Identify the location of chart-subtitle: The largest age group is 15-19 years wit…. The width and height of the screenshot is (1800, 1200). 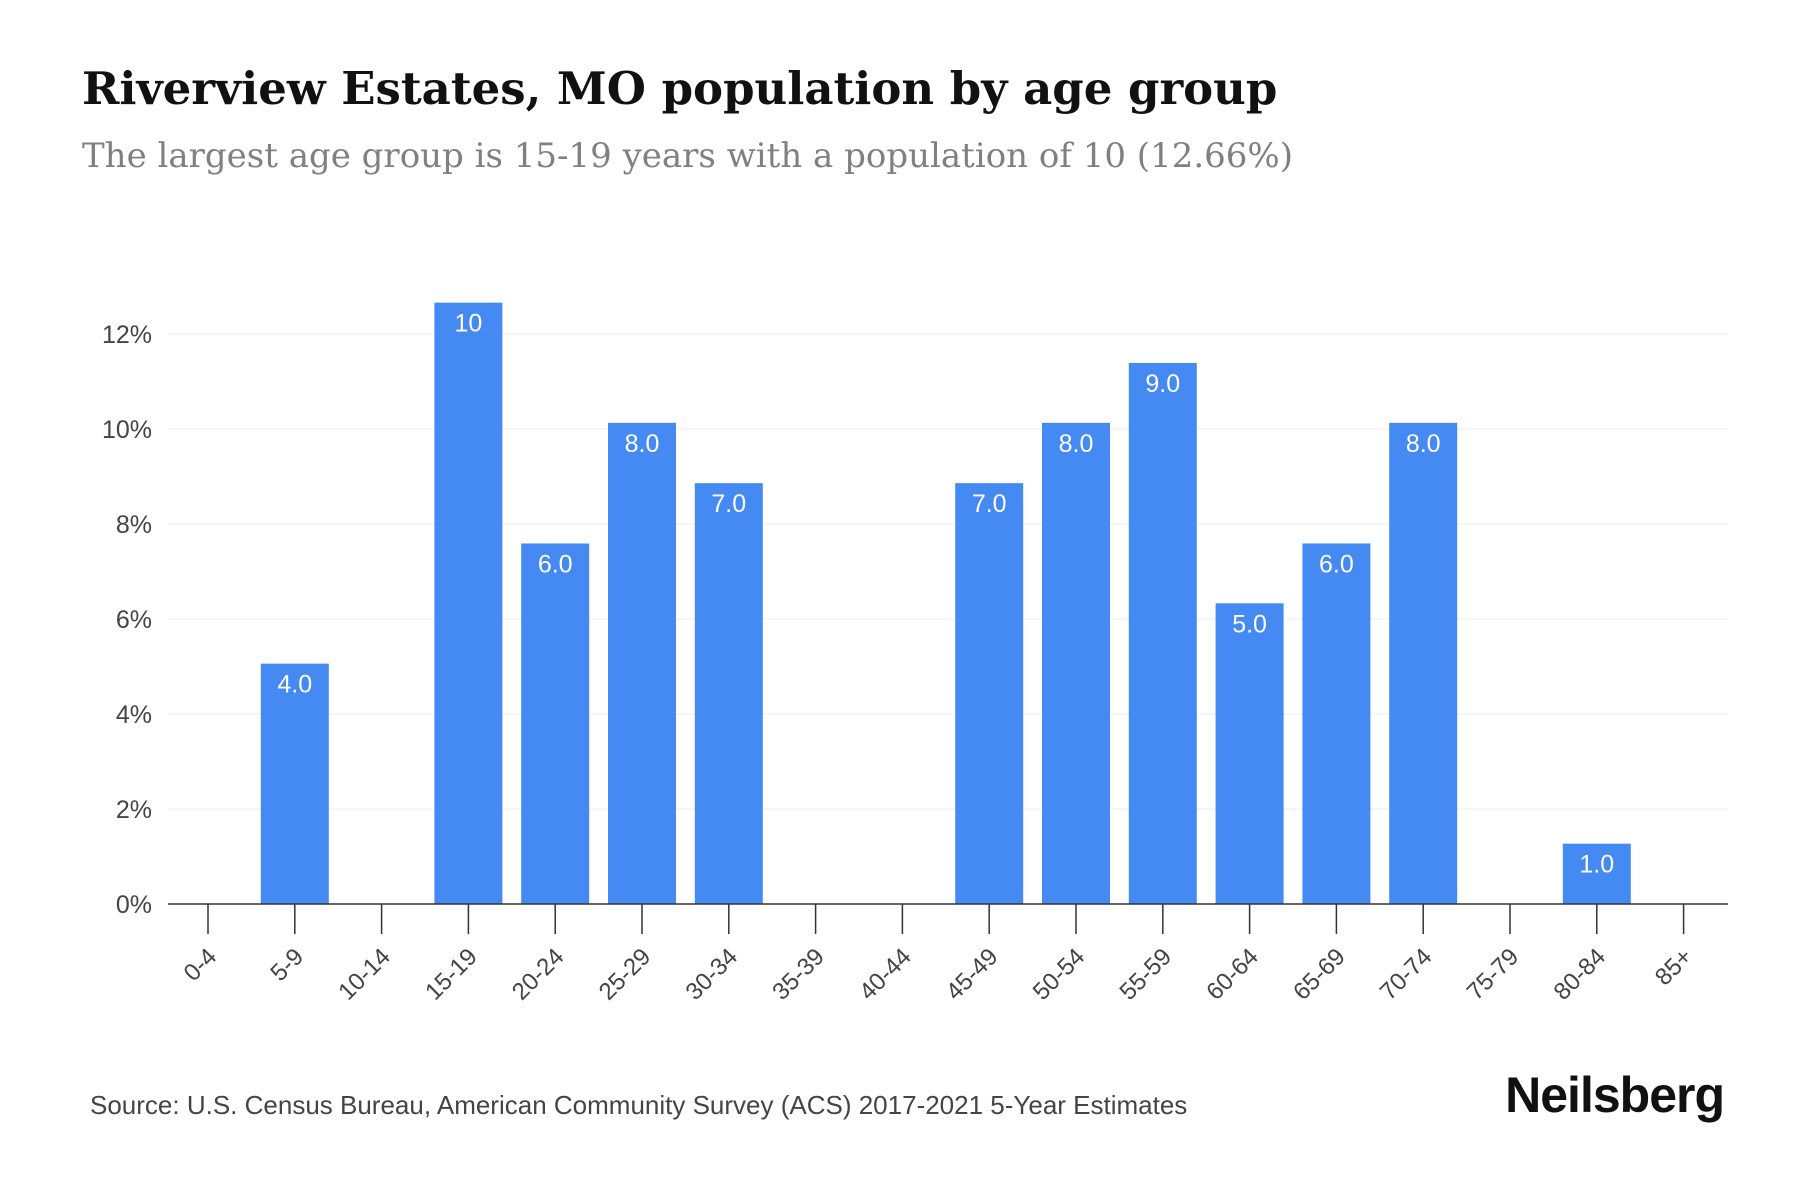
(687, 156).